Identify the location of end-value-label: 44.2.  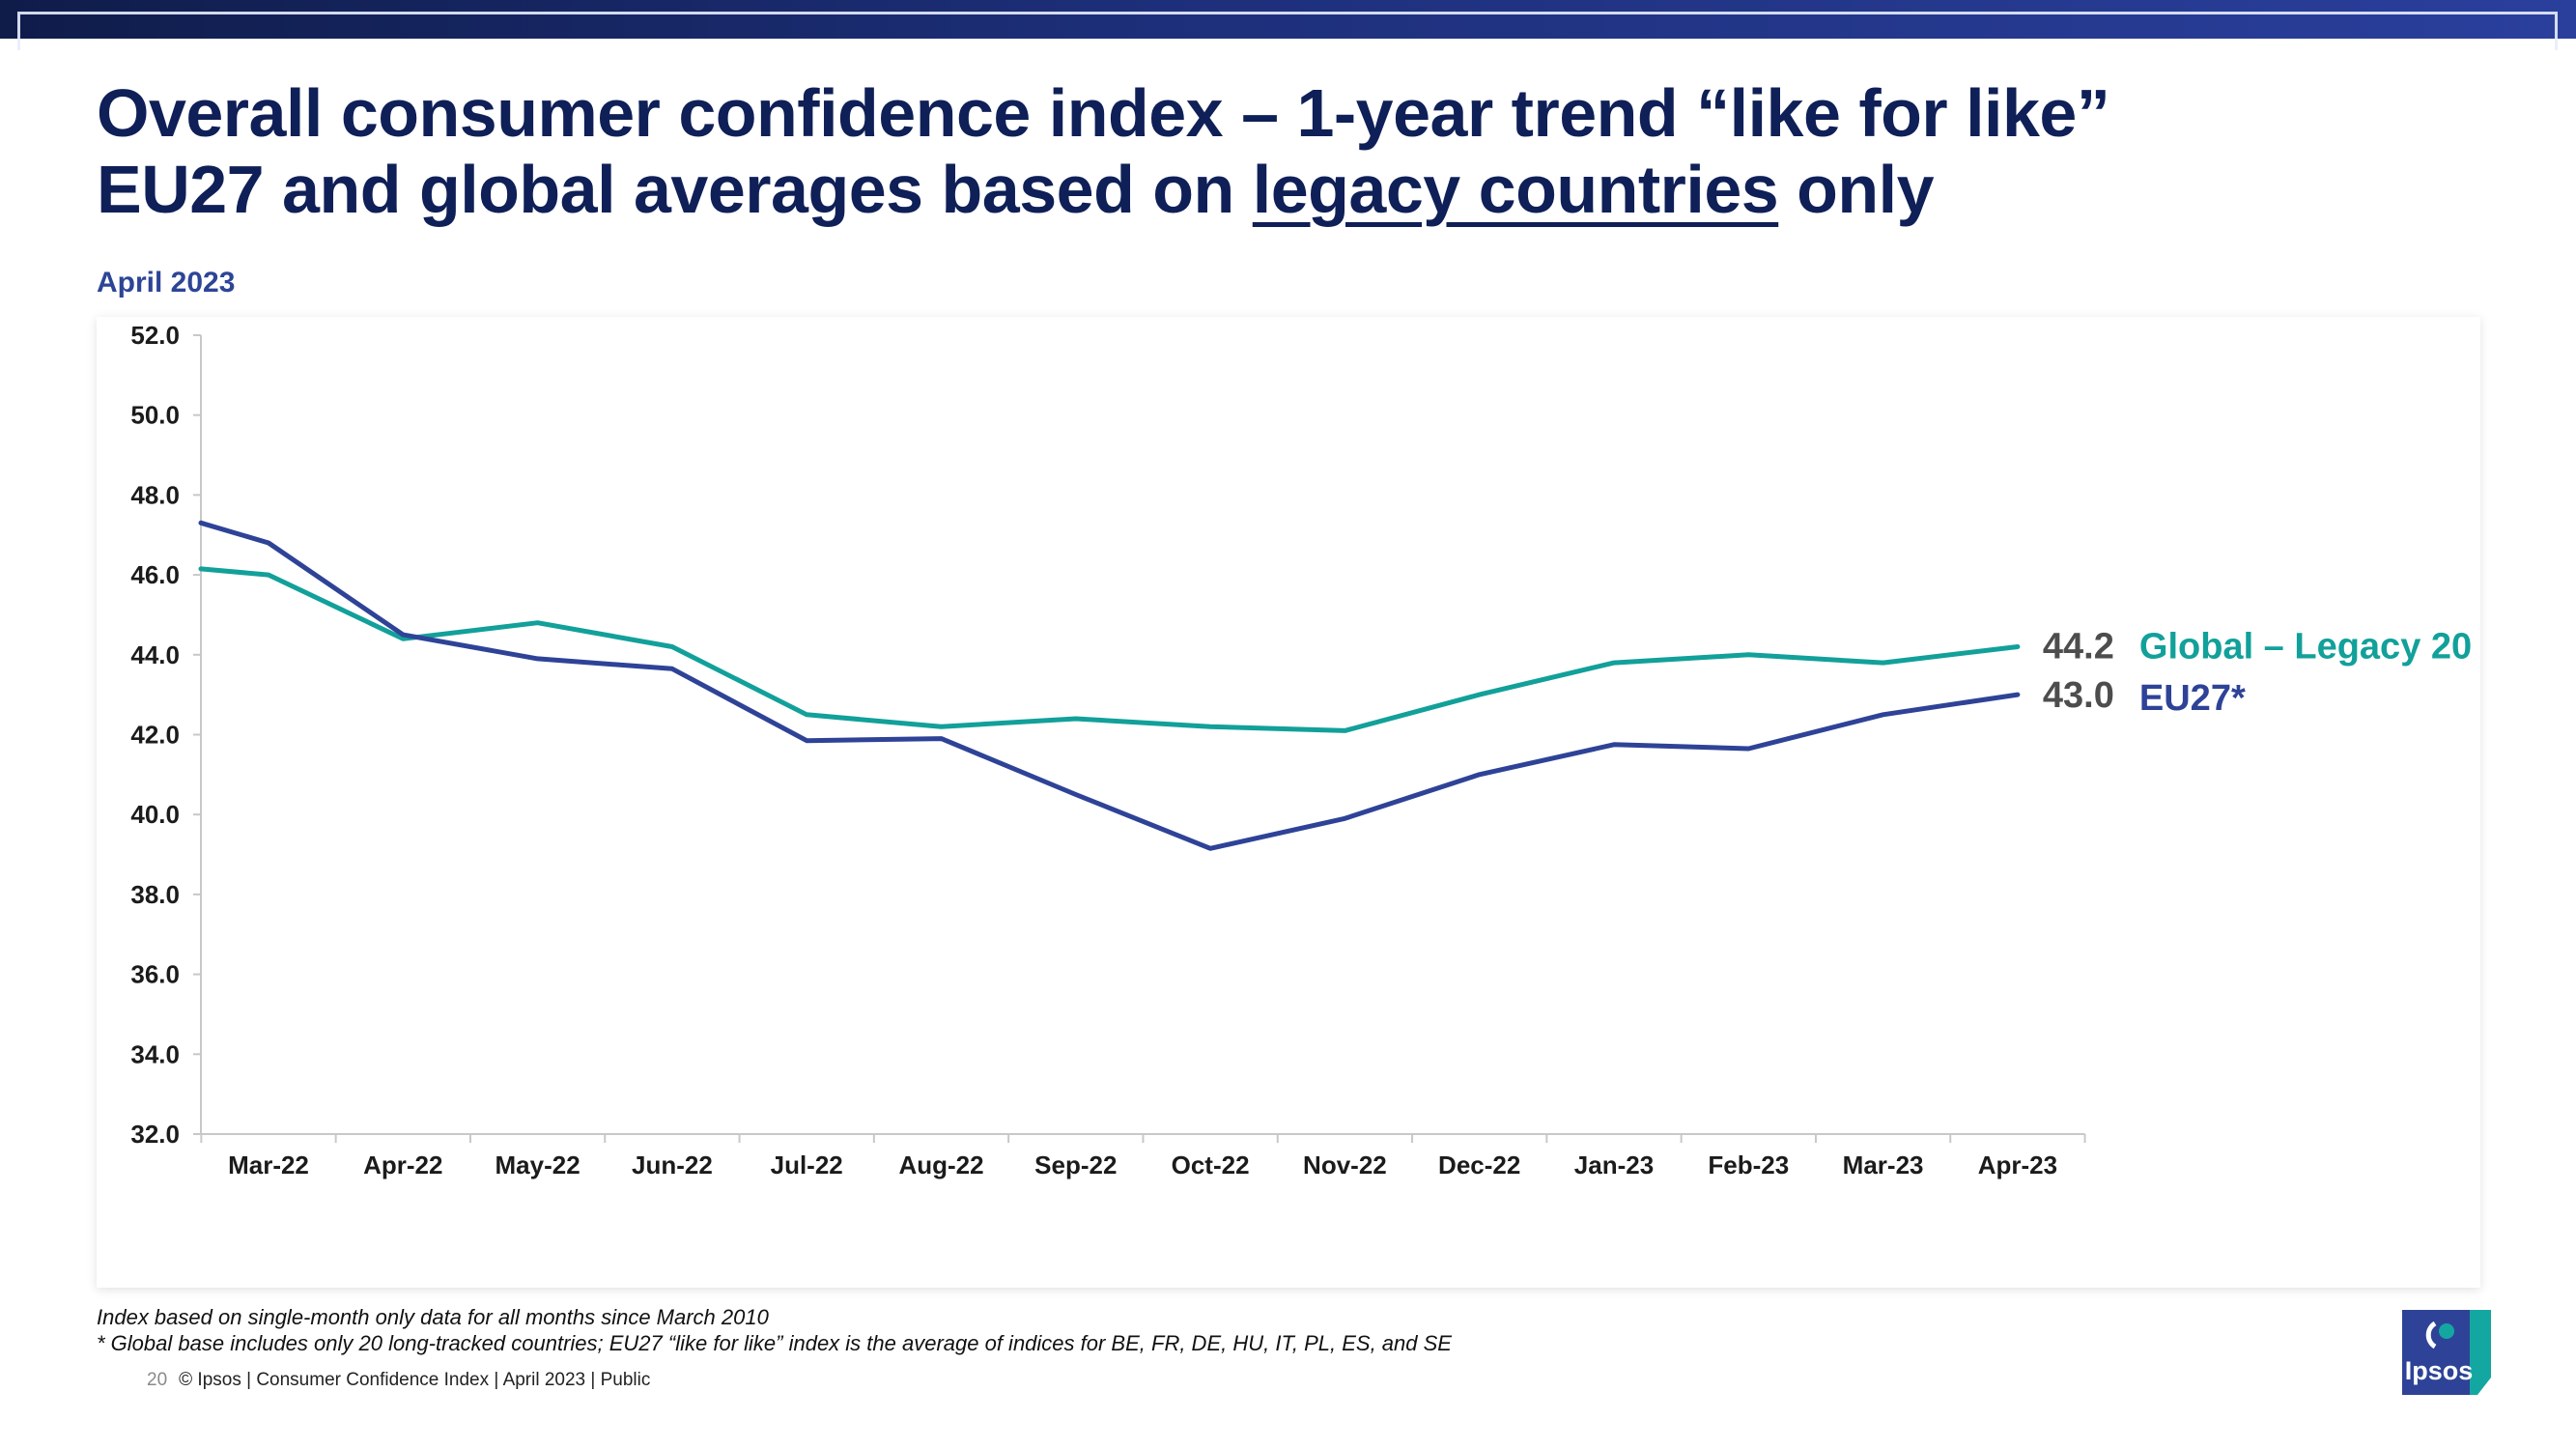
(2078, 647).